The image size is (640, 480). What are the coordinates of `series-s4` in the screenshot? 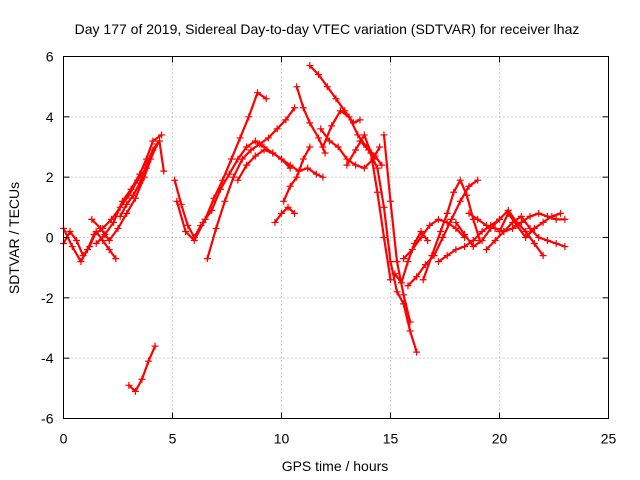 It's located at (129, 189).